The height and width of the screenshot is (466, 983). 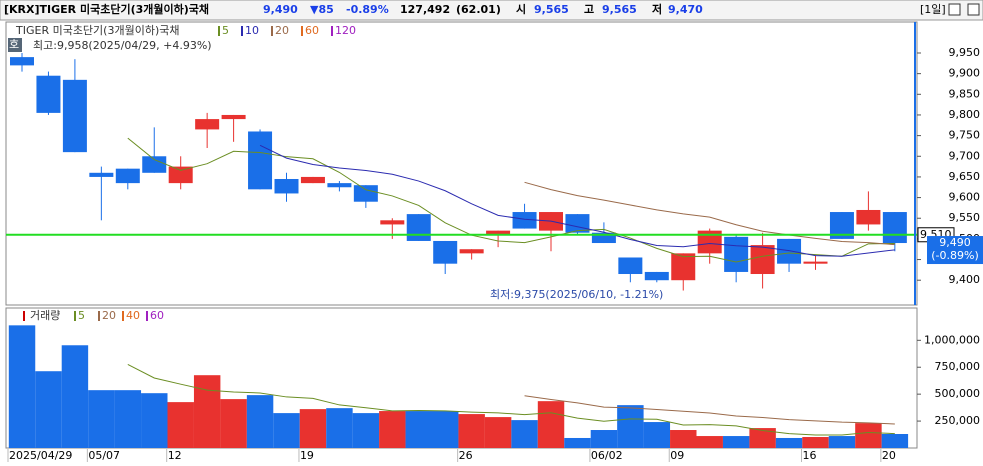 What do you see at coordinates (952, 339) in the screenshot?
I see `volume-tick-label: 1,000,000` at bounding box center [952, 339].